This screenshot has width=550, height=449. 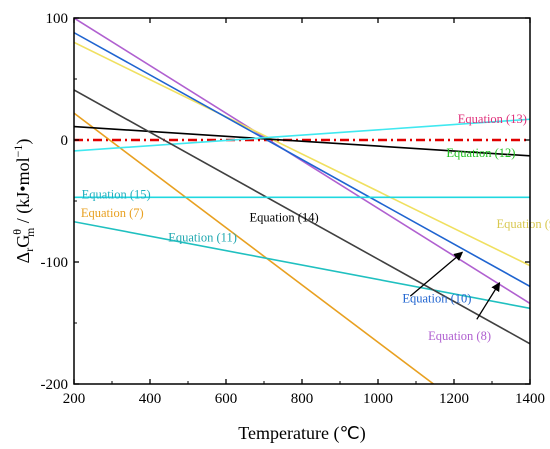 What do you see at coordinates (492, 119) in the screenshot?
I see `series-label-7: Equation (13)` at bounding box center [492, 119].